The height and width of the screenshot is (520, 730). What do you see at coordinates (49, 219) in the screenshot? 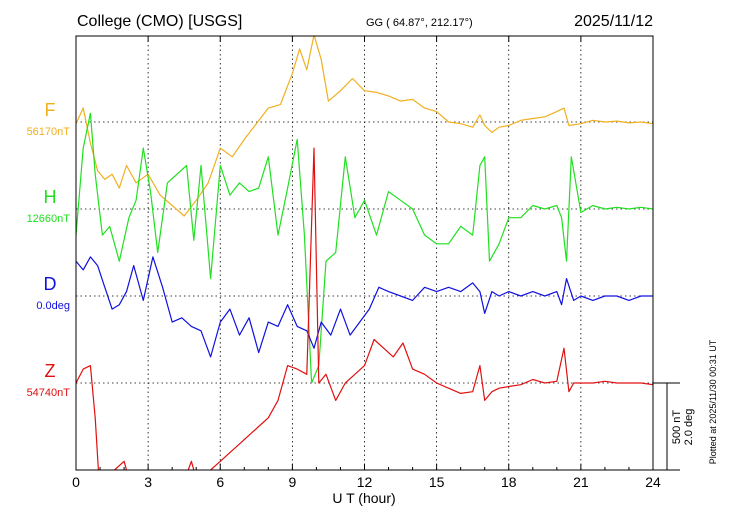
I see `series-baseline-H: 12660nT` at bounding box center [49, 219].